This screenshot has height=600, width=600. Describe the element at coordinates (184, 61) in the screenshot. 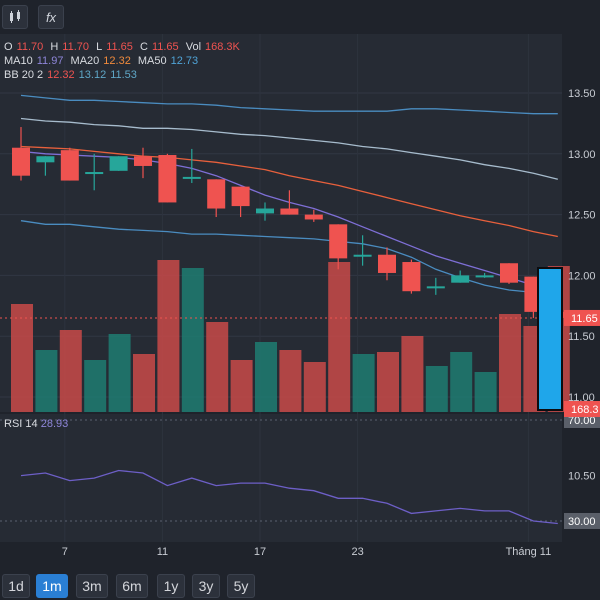

I see `ma50-value: 12.73` at that location.